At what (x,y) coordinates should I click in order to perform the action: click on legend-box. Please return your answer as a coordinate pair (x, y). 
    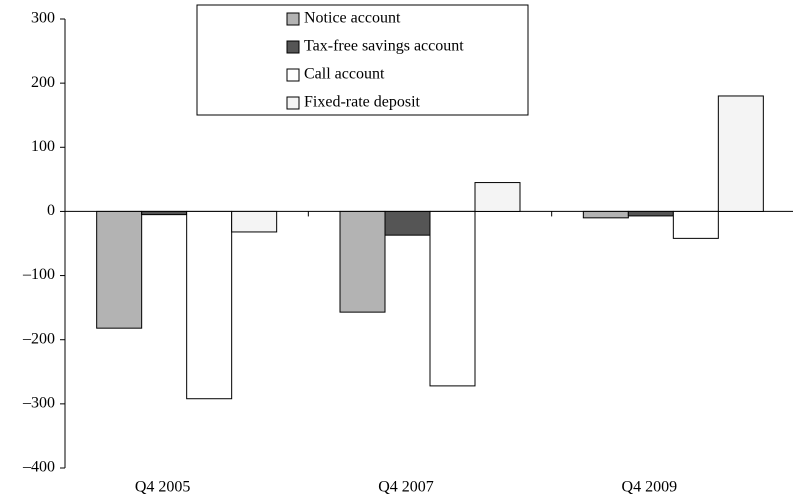
    Looking at the image, I should click on (362, 60).